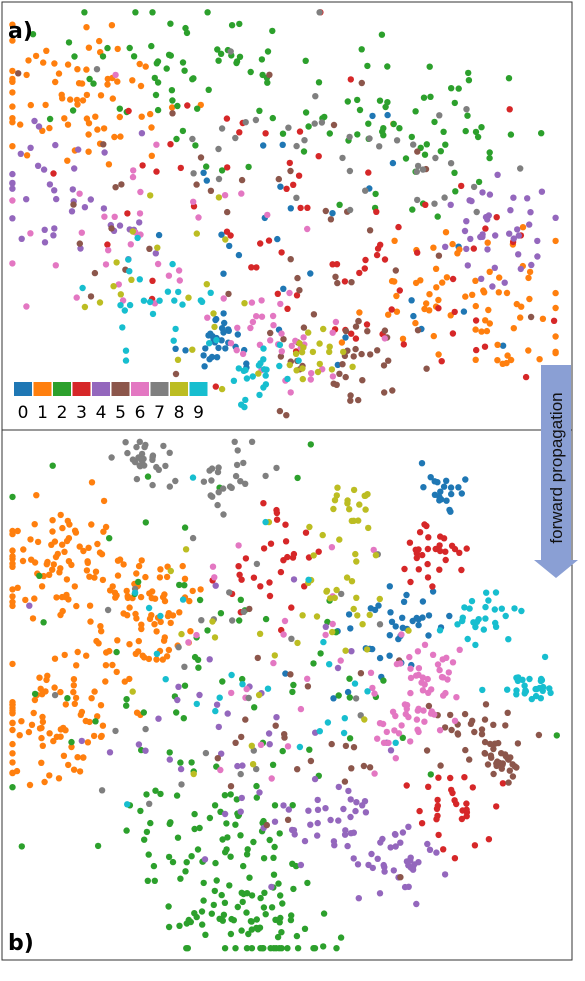 This screenshot has height=981, width=585. I want to click on legend-label-8: 8, so click(179, 413).